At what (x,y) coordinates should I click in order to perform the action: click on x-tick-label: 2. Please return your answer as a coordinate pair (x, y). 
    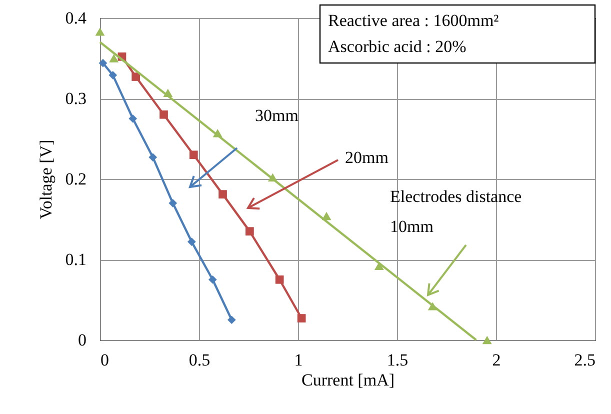
    Looking at the image, I should click on (496, 360).